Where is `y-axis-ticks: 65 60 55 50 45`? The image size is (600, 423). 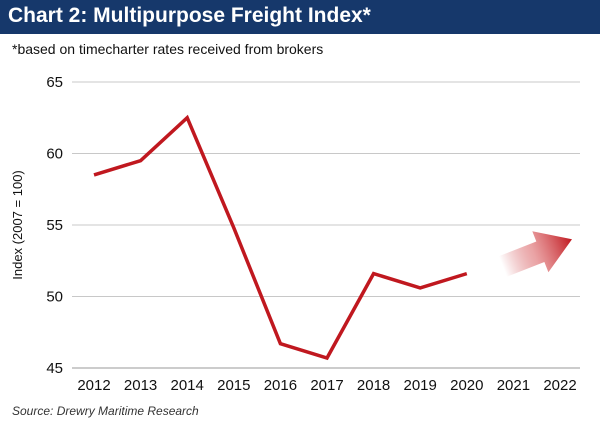
y-axis-ticks: 65 60 55 50 45 is located at coordinates (54, 225).